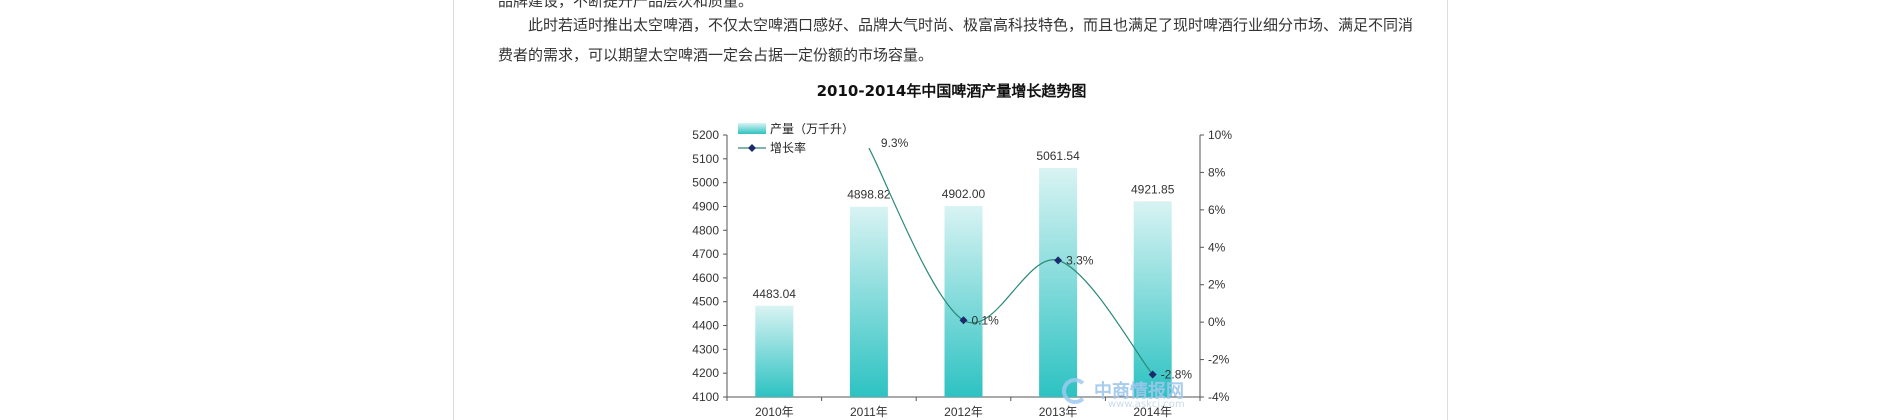 This screenshot has height=420, width=1903. I want to click on left-axis-tick-label: 4900, so click(705, 206).